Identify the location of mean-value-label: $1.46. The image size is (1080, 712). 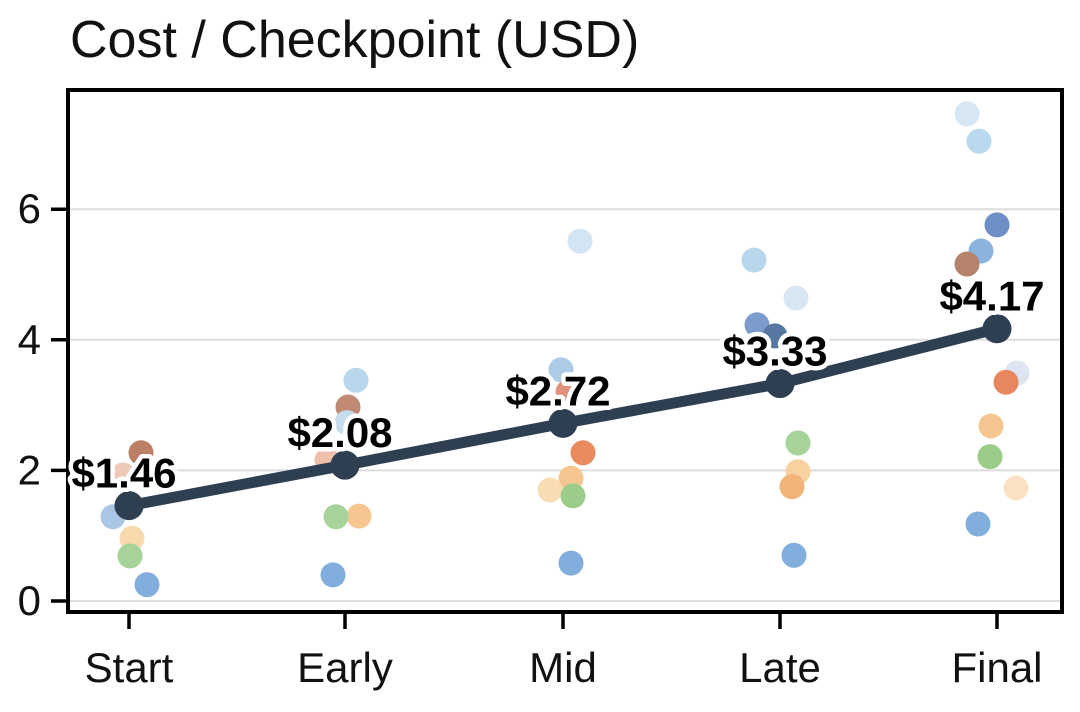
(123, 473).